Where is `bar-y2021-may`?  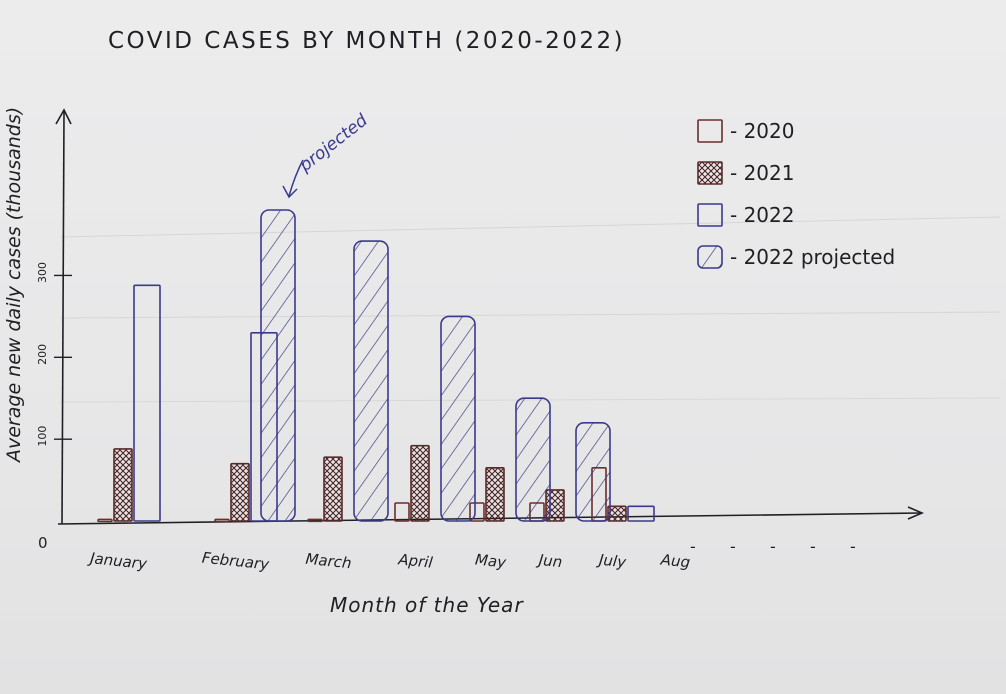
bar-y2021-may is located at coordinates (495, 494).